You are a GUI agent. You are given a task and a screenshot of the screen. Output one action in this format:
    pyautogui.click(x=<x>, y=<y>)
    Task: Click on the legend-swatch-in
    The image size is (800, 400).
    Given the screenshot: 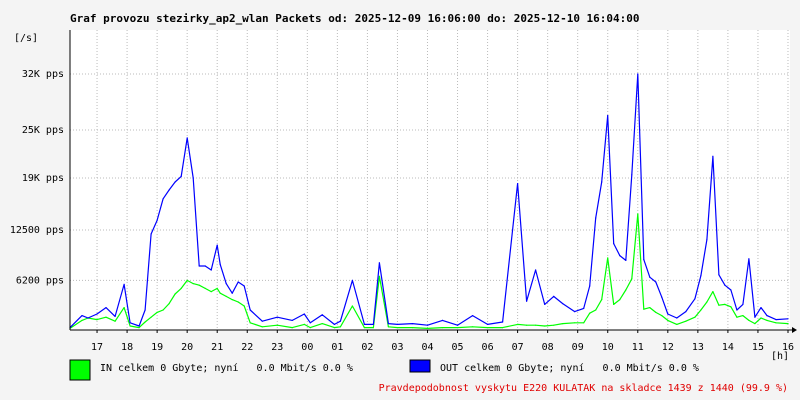 What is the action you would take?
    pyautogui.click(x=80, y=370)
    